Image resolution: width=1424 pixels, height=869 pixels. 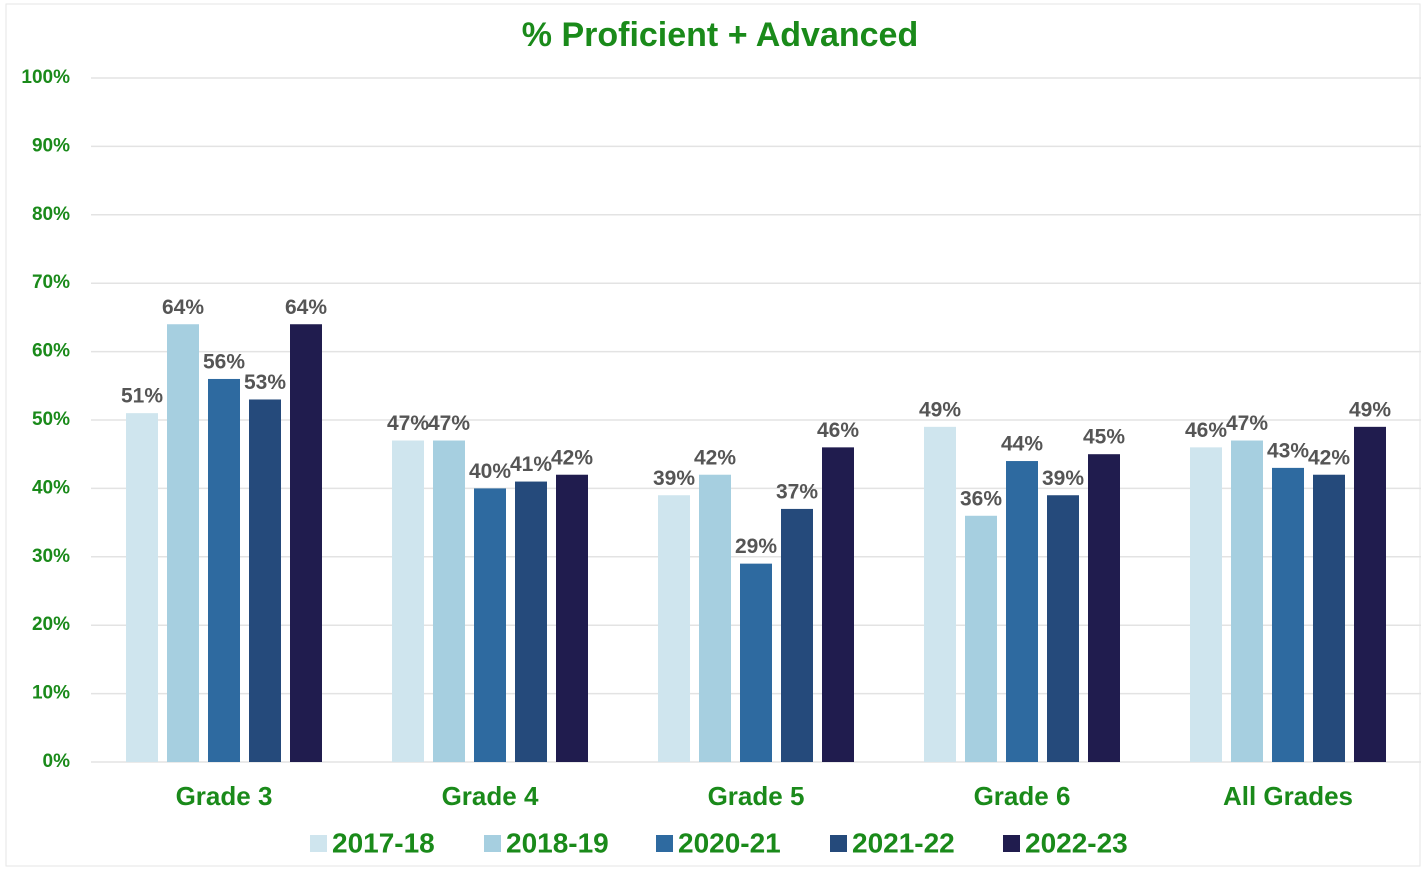 I want to click on legend-label: 2018-19, so click(x=557, y=842).